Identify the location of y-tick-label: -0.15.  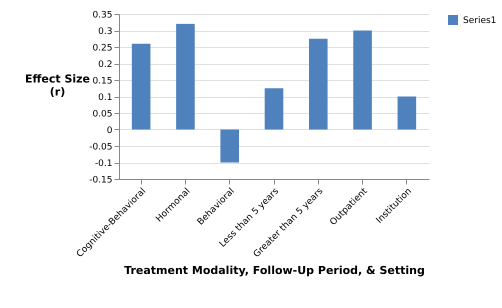
(100, 181).